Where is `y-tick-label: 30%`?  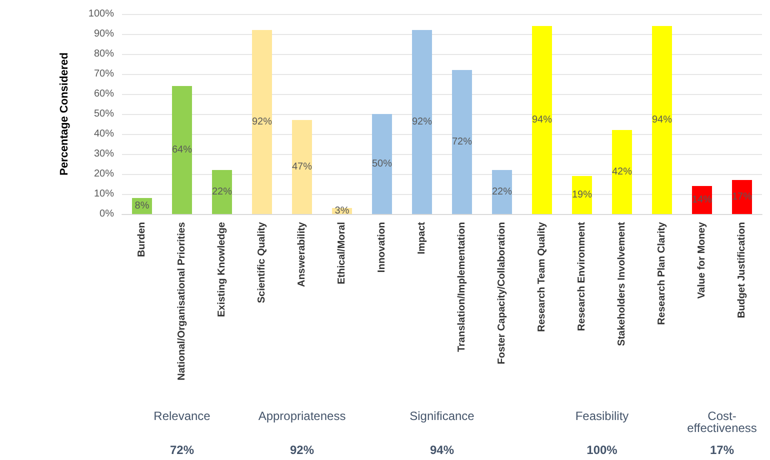 y-tick-label: 30% is located at coordinates (104, 154).